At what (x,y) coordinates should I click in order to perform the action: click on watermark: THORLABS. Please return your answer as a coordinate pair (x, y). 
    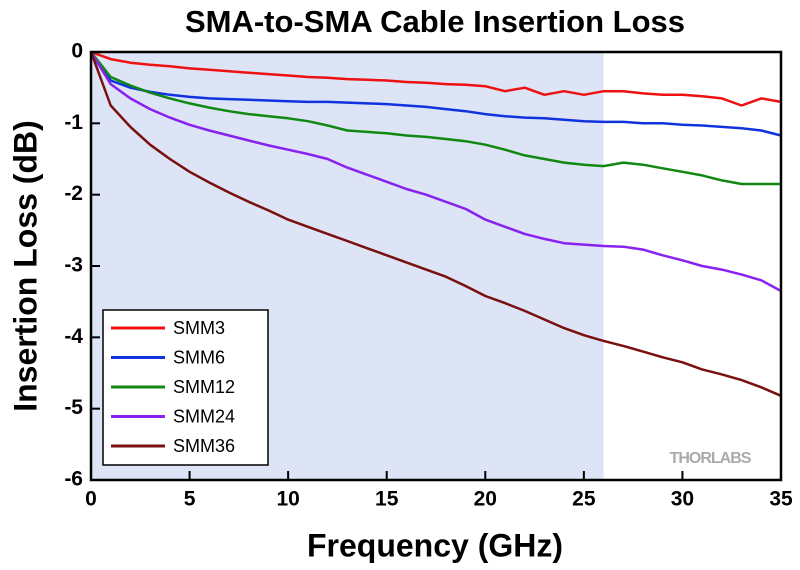
    Looking at the image, I should click on (711, 458).